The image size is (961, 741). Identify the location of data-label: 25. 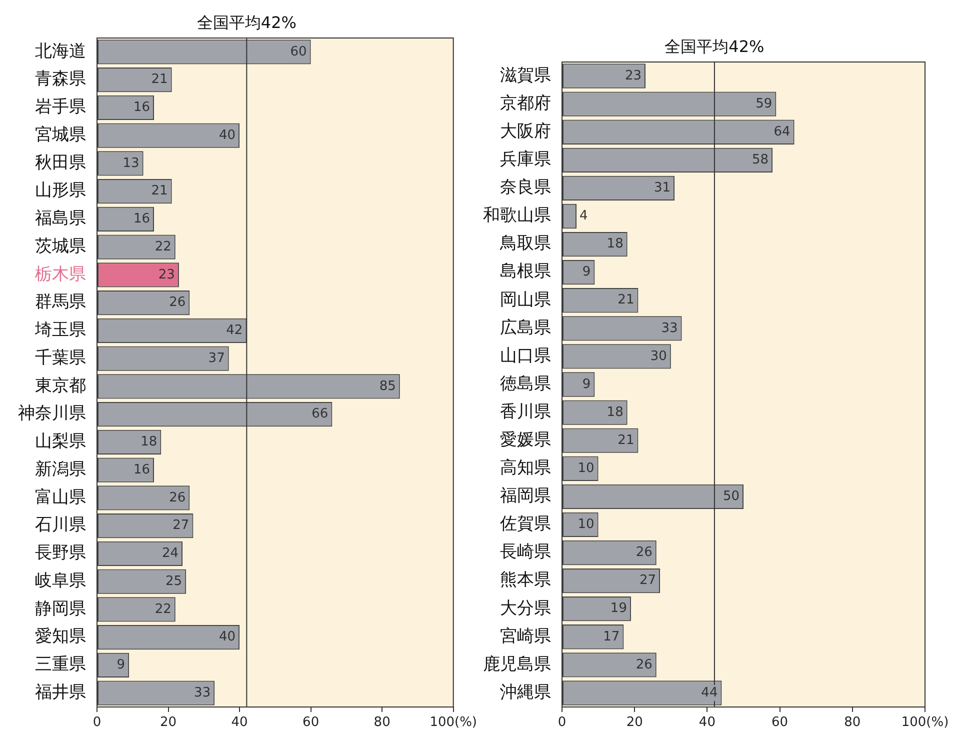
(174, 581).